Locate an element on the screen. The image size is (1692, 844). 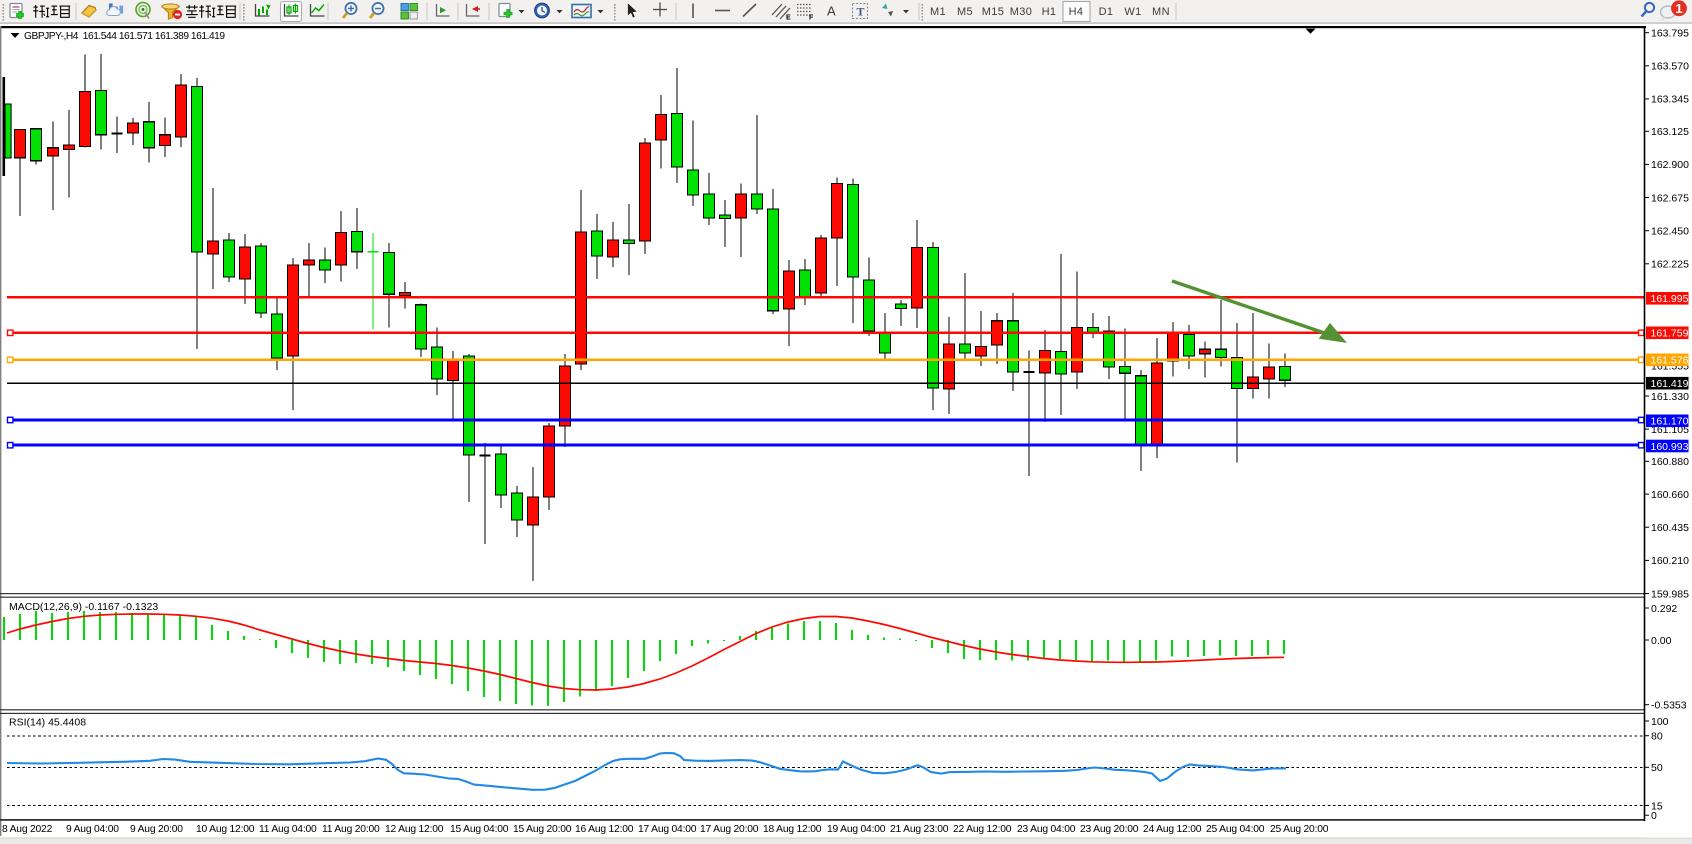
svg-text: M15 is located at coordinates (993, 12).